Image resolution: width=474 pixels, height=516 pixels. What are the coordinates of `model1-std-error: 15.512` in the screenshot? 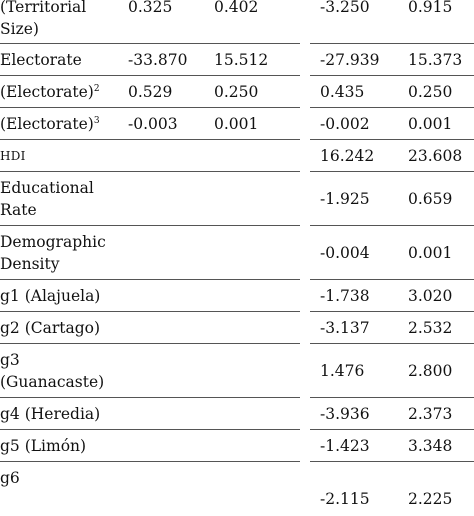 It's located at (241, 60).